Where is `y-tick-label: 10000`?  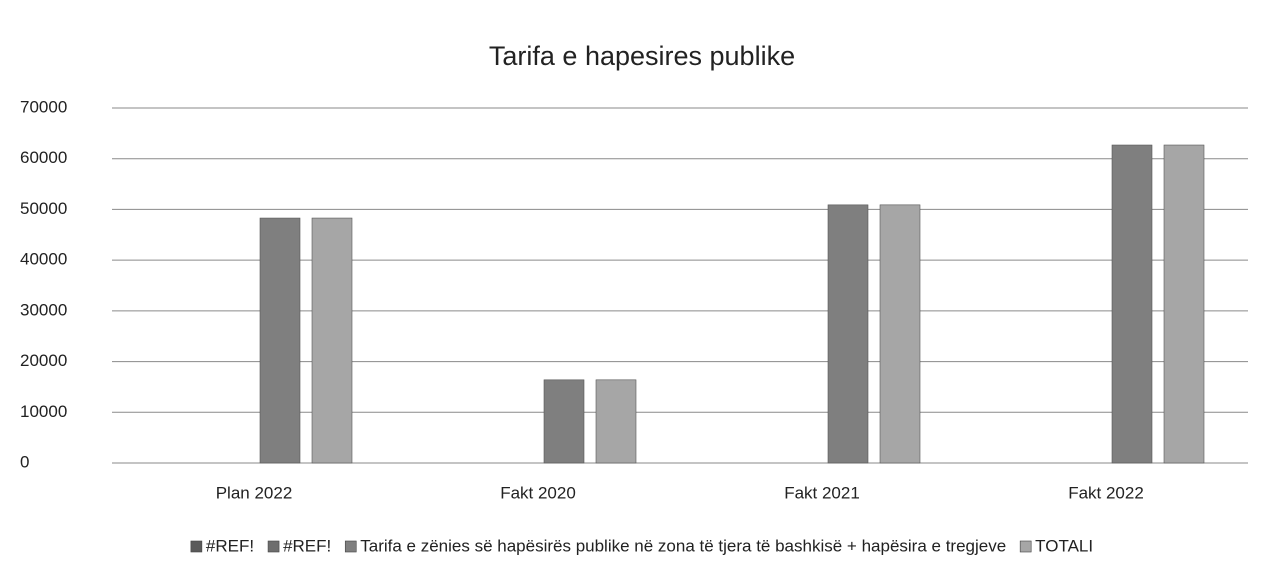
y-tick-label: 10000 is located at coordinates (43, 411).